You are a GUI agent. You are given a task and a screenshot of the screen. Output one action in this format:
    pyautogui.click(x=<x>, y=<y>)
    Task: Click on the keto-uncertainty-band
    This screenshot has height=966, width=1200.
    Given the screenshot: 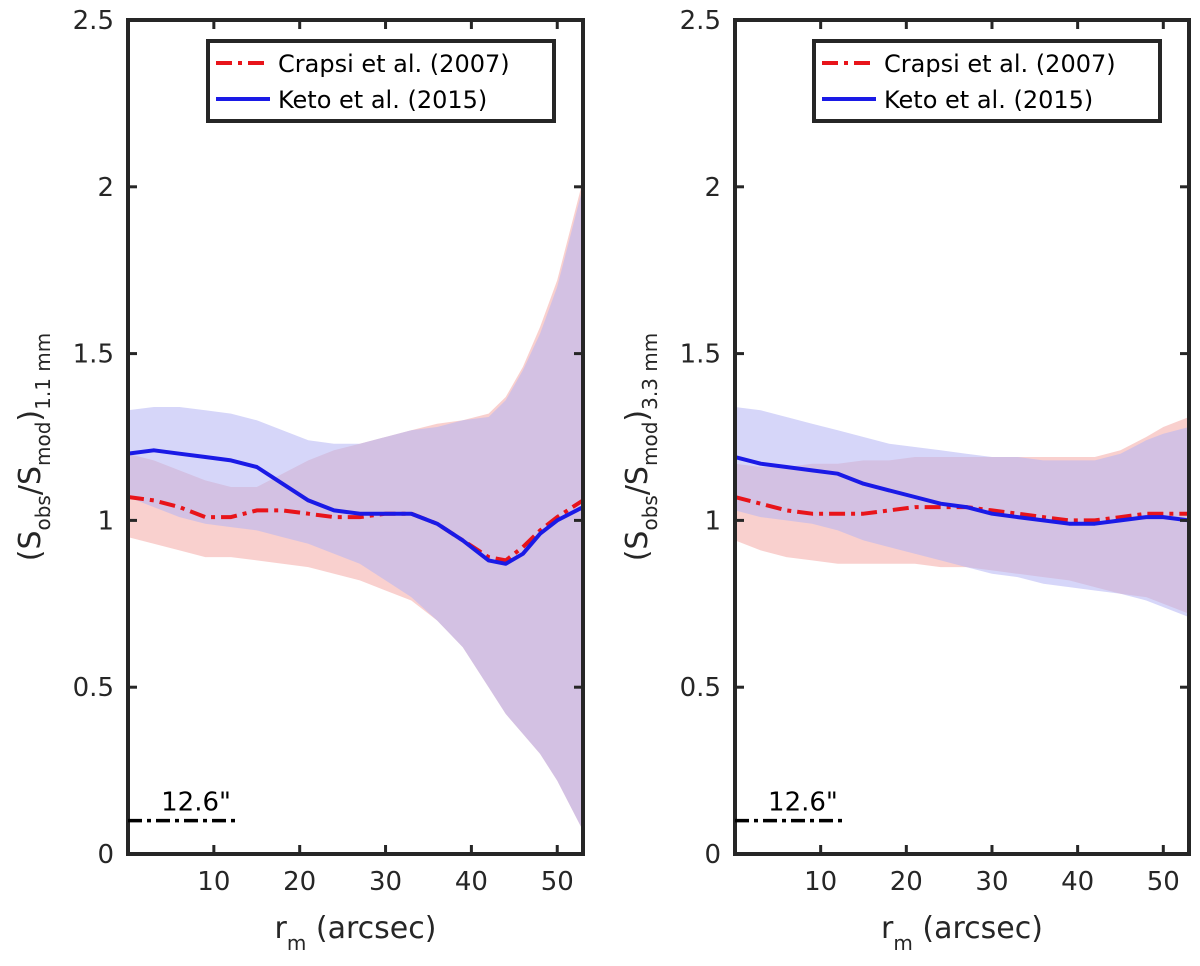 What is the action you would take?
    pyautogui.click(x=962, y=512)
    